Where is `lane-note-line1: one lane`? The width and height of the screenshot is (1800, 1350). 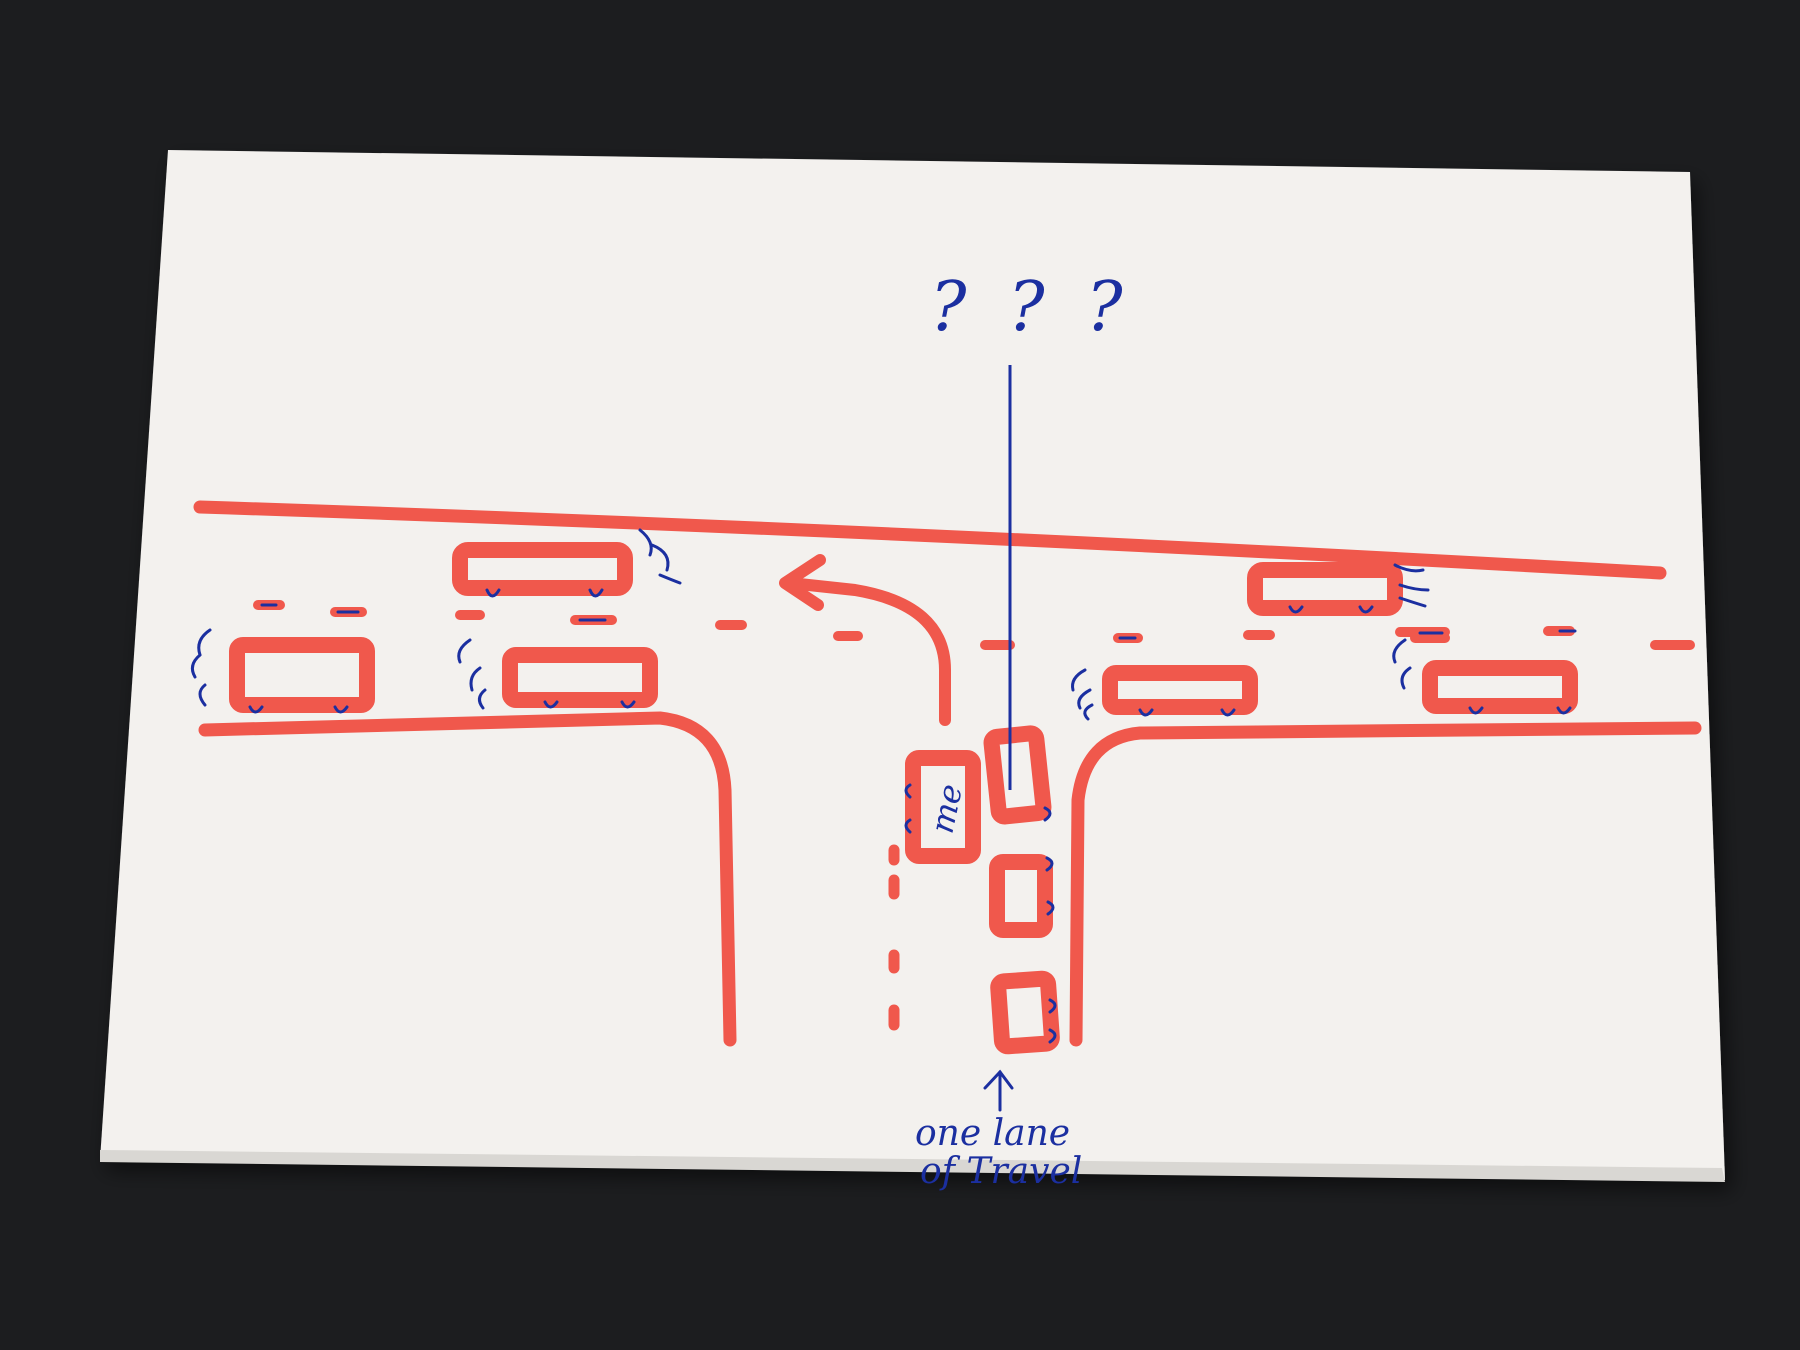
lane-note-line1: one lane is located at coordinates (992, 1133).